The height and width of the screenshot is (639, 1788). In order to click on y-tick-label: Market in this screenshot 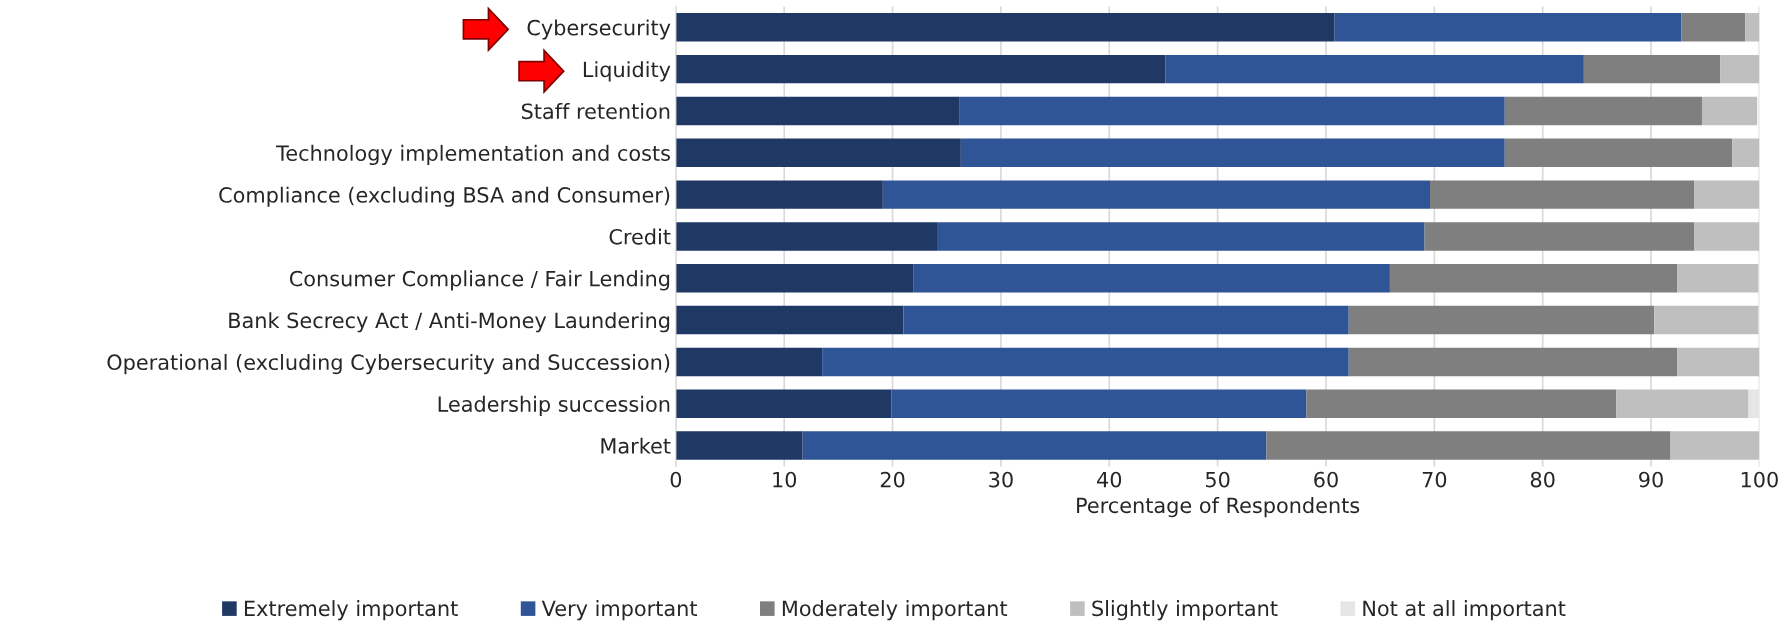, I will do `click(636, 445)`.